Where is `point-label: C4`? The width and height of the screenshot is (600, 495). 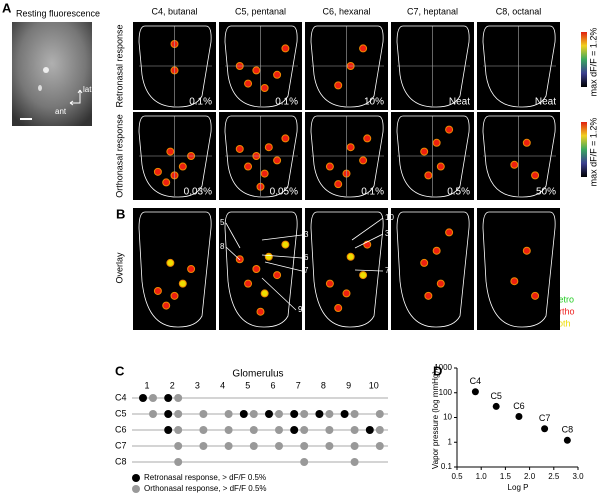 point-label: C4 is located at coordinates (476, 381).